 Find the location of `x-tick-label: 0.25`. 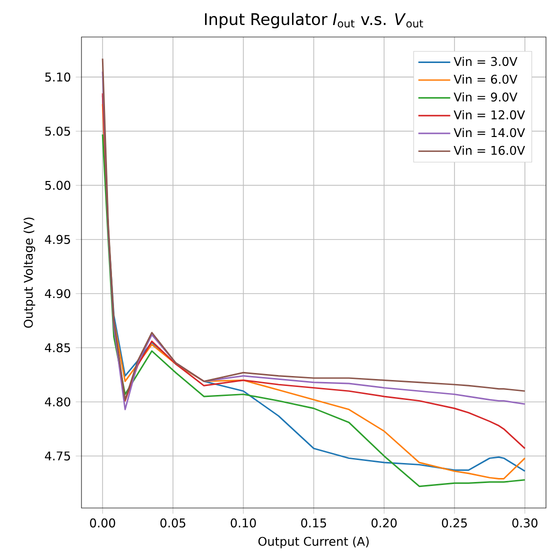

x-tick-label: 0.25 is located at coordinates (454, 523).